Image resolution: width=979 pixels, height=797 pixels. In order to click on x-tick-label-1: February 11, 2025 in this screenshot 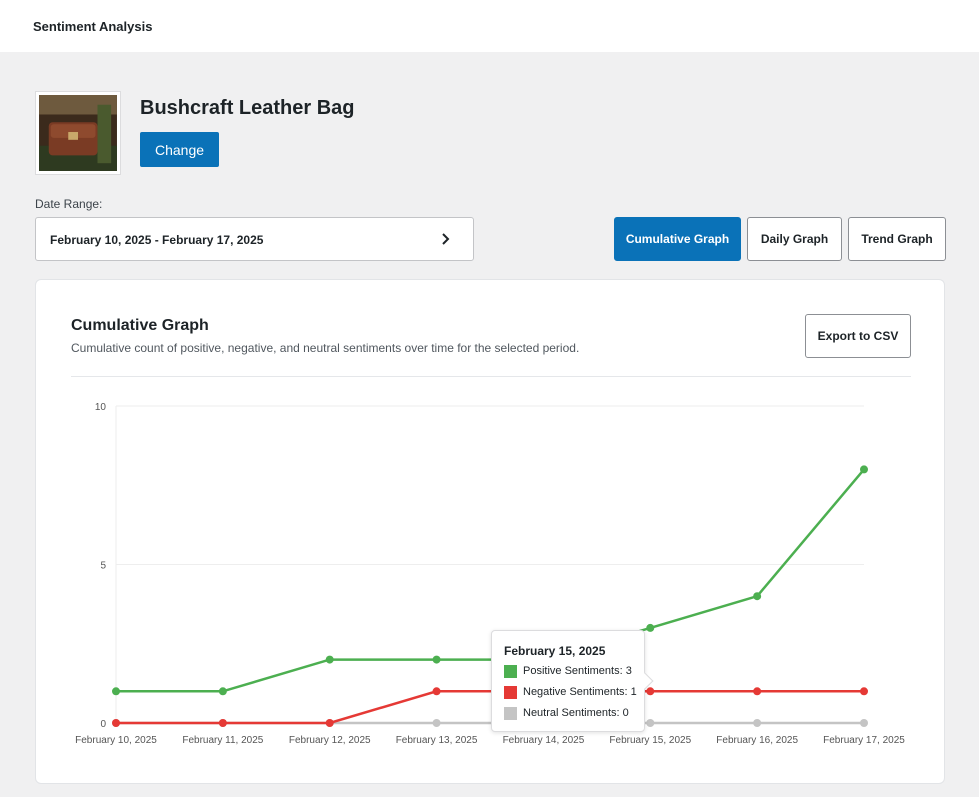, I will do `click(222, 740)`.